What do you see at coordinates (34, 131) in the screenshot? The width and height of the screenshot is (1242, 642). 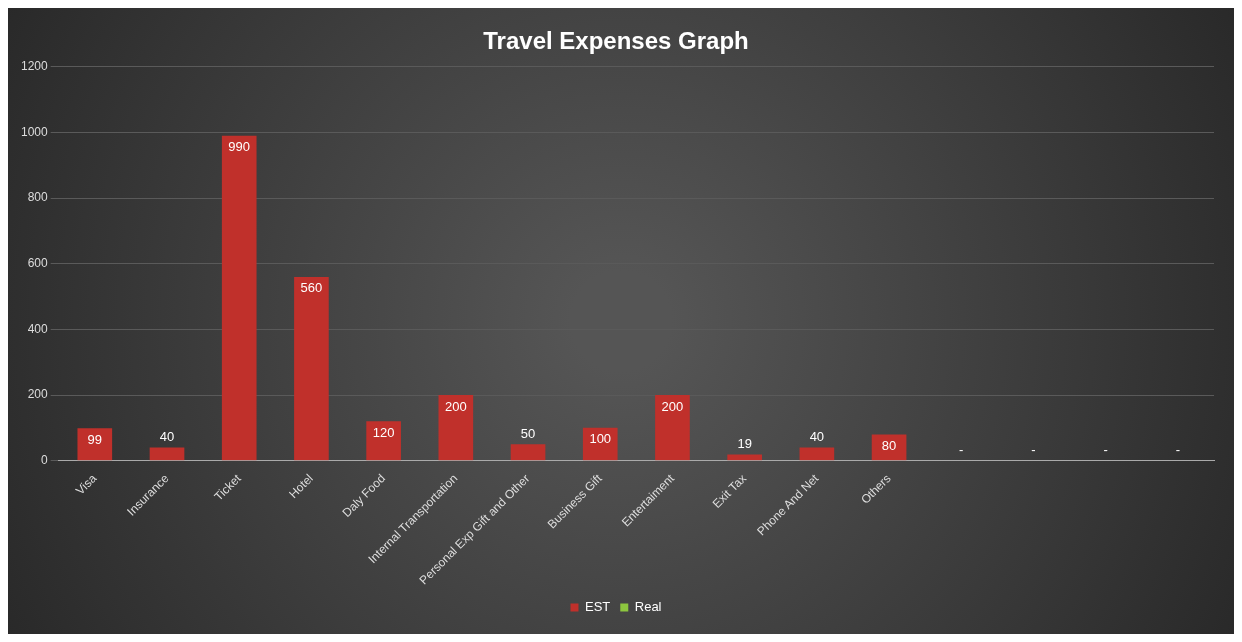 I see `y-tick-label: 1000` at bounding box center [34, 131].